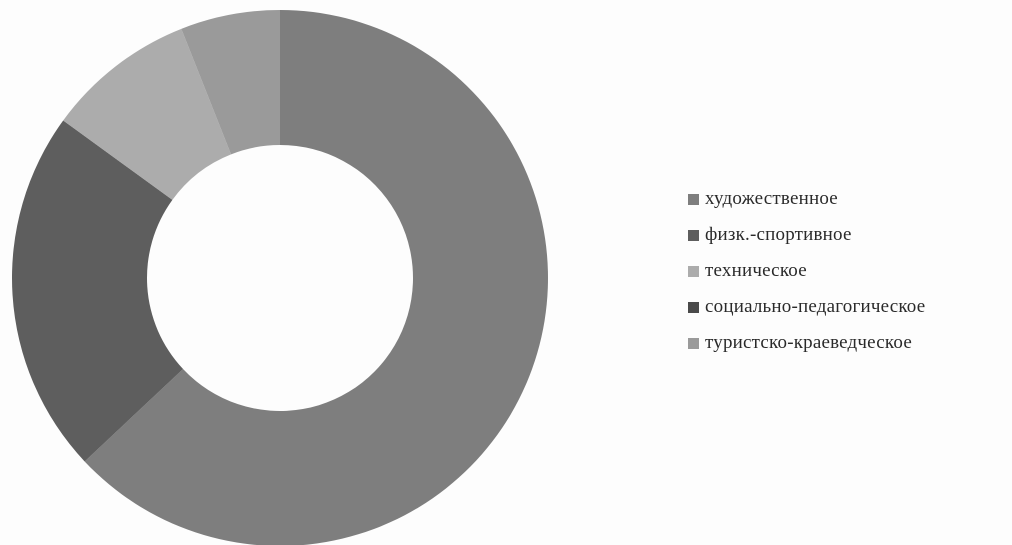  I want to click on legend-label-1: физк.-спортивное, so click(778, 234).